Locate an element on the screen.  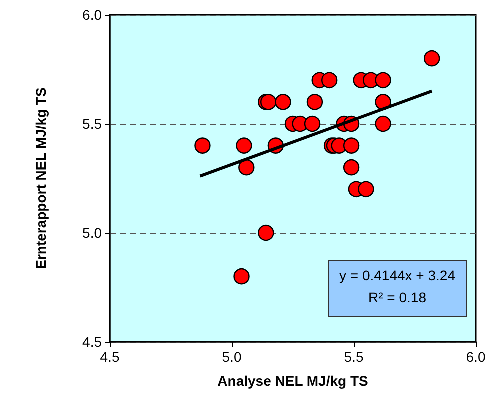
annotation: R² = 0.18 is located at coordinates (397, 298).